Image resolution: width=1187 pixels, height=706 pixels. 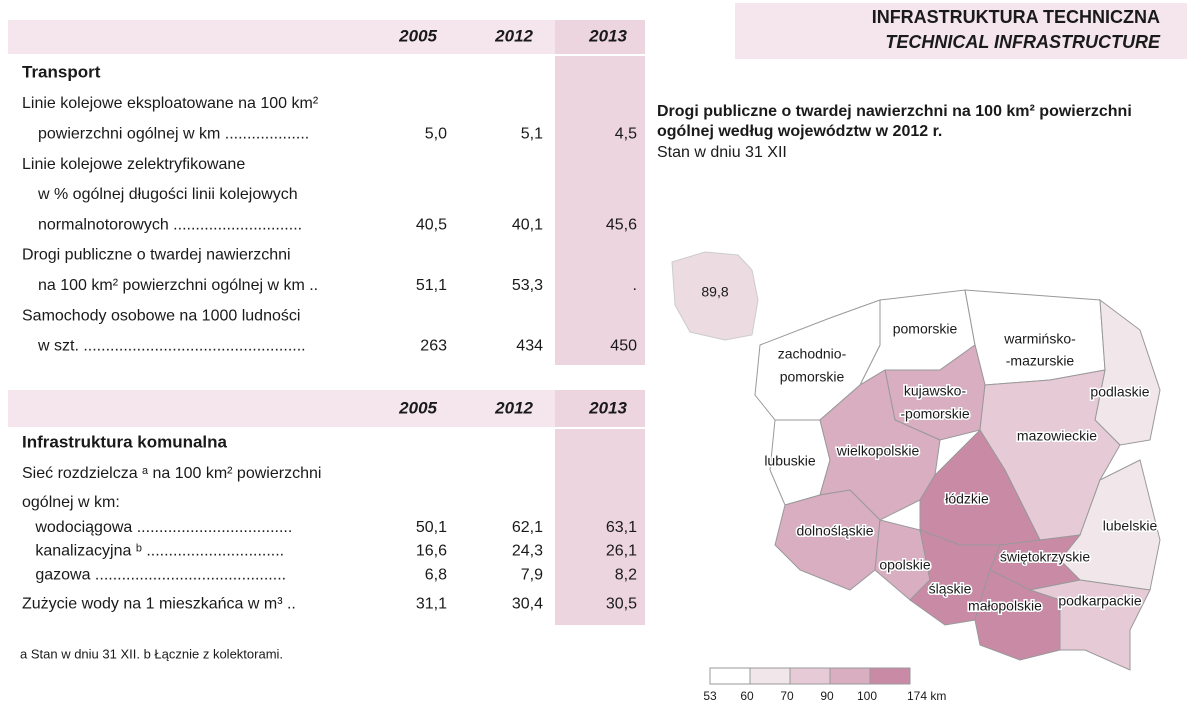 What do you see at coordinates (1023, 42) in the screenshot?
I see `header-subtitle: TECHNICAL INFRASTRUCTURE` at bounding box center [1023, 42].